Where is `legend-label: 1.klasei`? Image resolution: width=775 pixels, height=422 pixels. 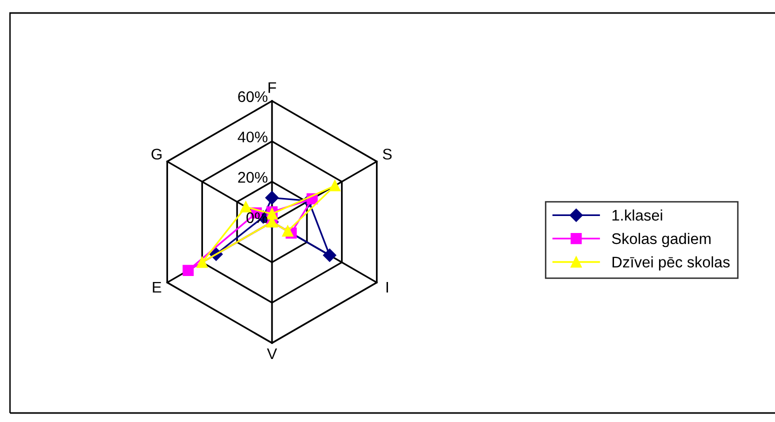
legend-label: 1.klasei is located at coordinates (637, 215).